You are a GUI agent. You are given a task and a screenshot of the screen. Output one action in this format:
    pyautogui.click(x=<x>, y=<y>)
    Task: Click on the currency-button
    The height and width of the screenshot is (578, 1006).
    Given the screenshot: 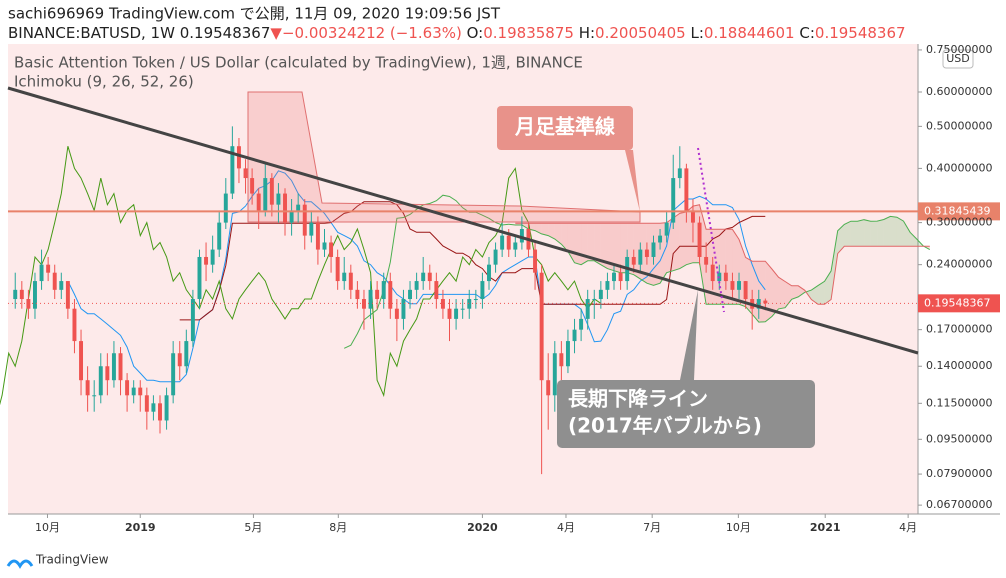 What is the action you would take?
    pyautogui.click(x=958, y=59)
    